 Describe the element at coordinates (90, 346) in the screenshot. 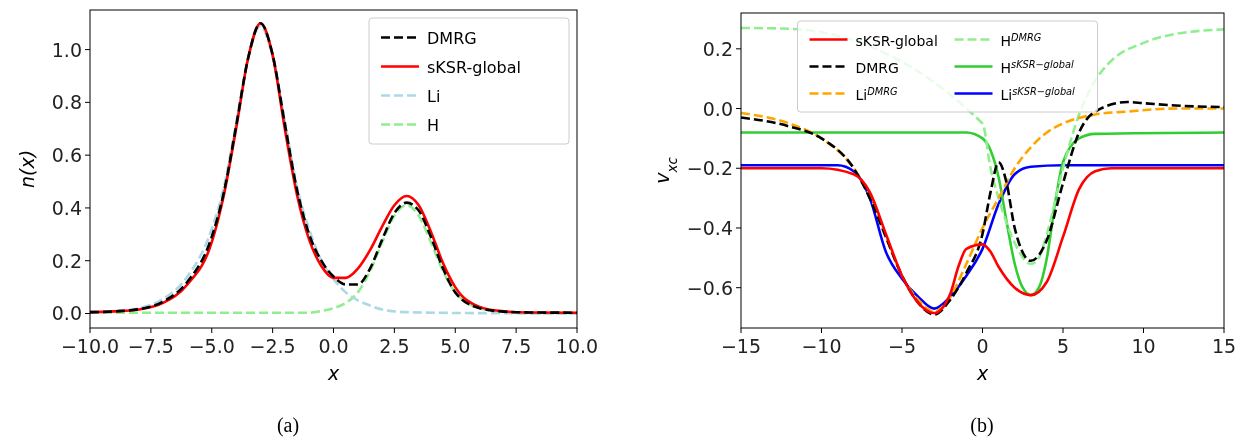

I see `x-tick-label: −10.0` at that location.